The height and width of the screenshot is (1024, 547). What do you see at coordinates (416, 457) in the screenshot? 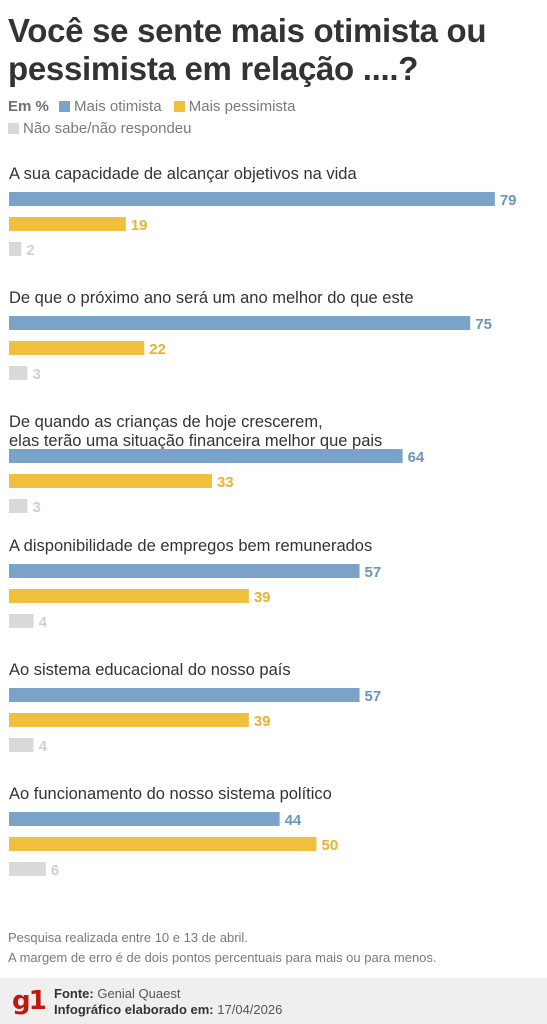
I see `value-label: 64` at bounding box center [416, 457].